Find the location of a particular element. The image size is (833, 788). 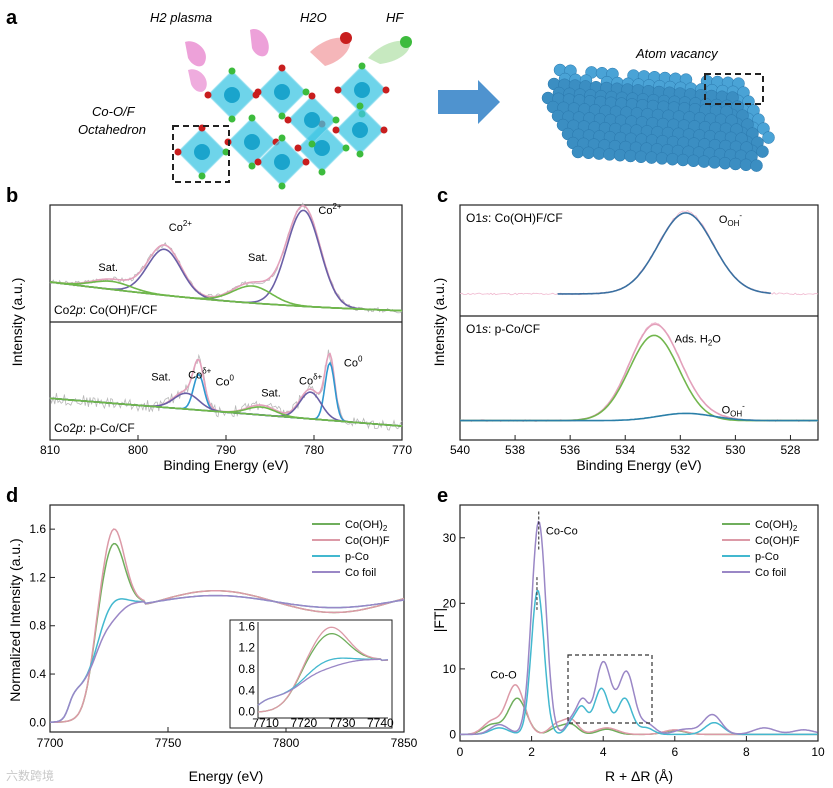

d-legend-label-1: Co(OH)F is located at coordinates (367, 541).